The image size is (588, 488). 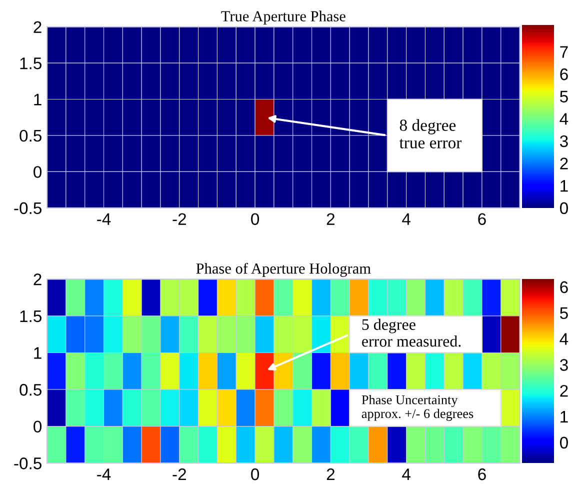 What do you see at coordinates (430, 133) in the screenshot?
I see `annotation: 8 degree true error` at bounding box center [430, 133].